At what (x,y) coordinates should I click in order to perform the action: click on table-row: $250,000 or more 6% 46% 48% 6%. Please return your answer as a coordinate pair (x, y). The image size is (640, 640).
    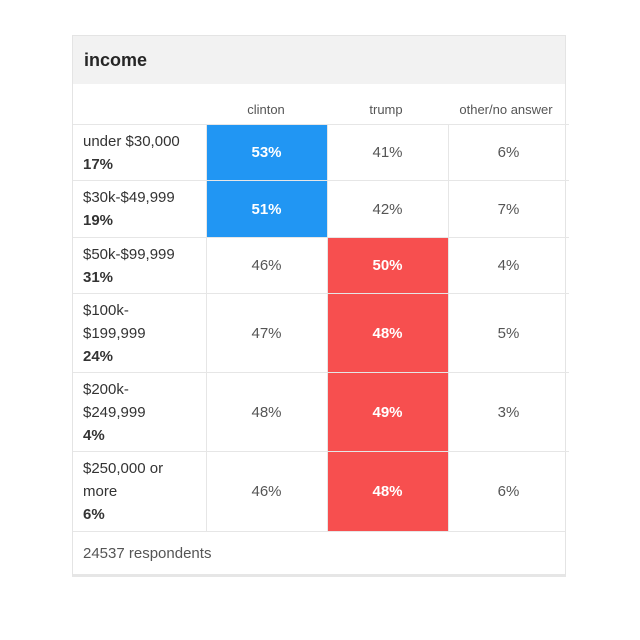
    Looking at the image, I should click on (321, 491).